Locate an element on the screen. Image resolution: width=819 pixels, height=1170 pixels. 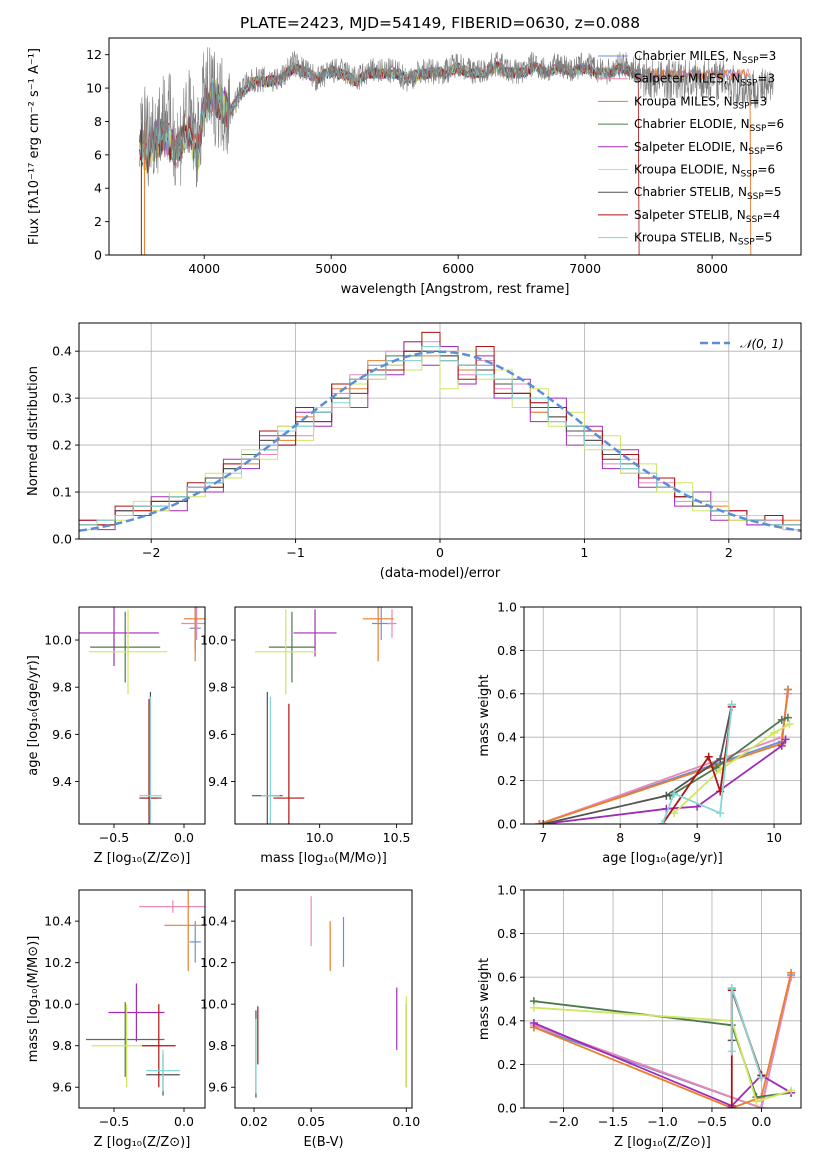
x-tick-label: 10 is located at coordinates (774, 837).